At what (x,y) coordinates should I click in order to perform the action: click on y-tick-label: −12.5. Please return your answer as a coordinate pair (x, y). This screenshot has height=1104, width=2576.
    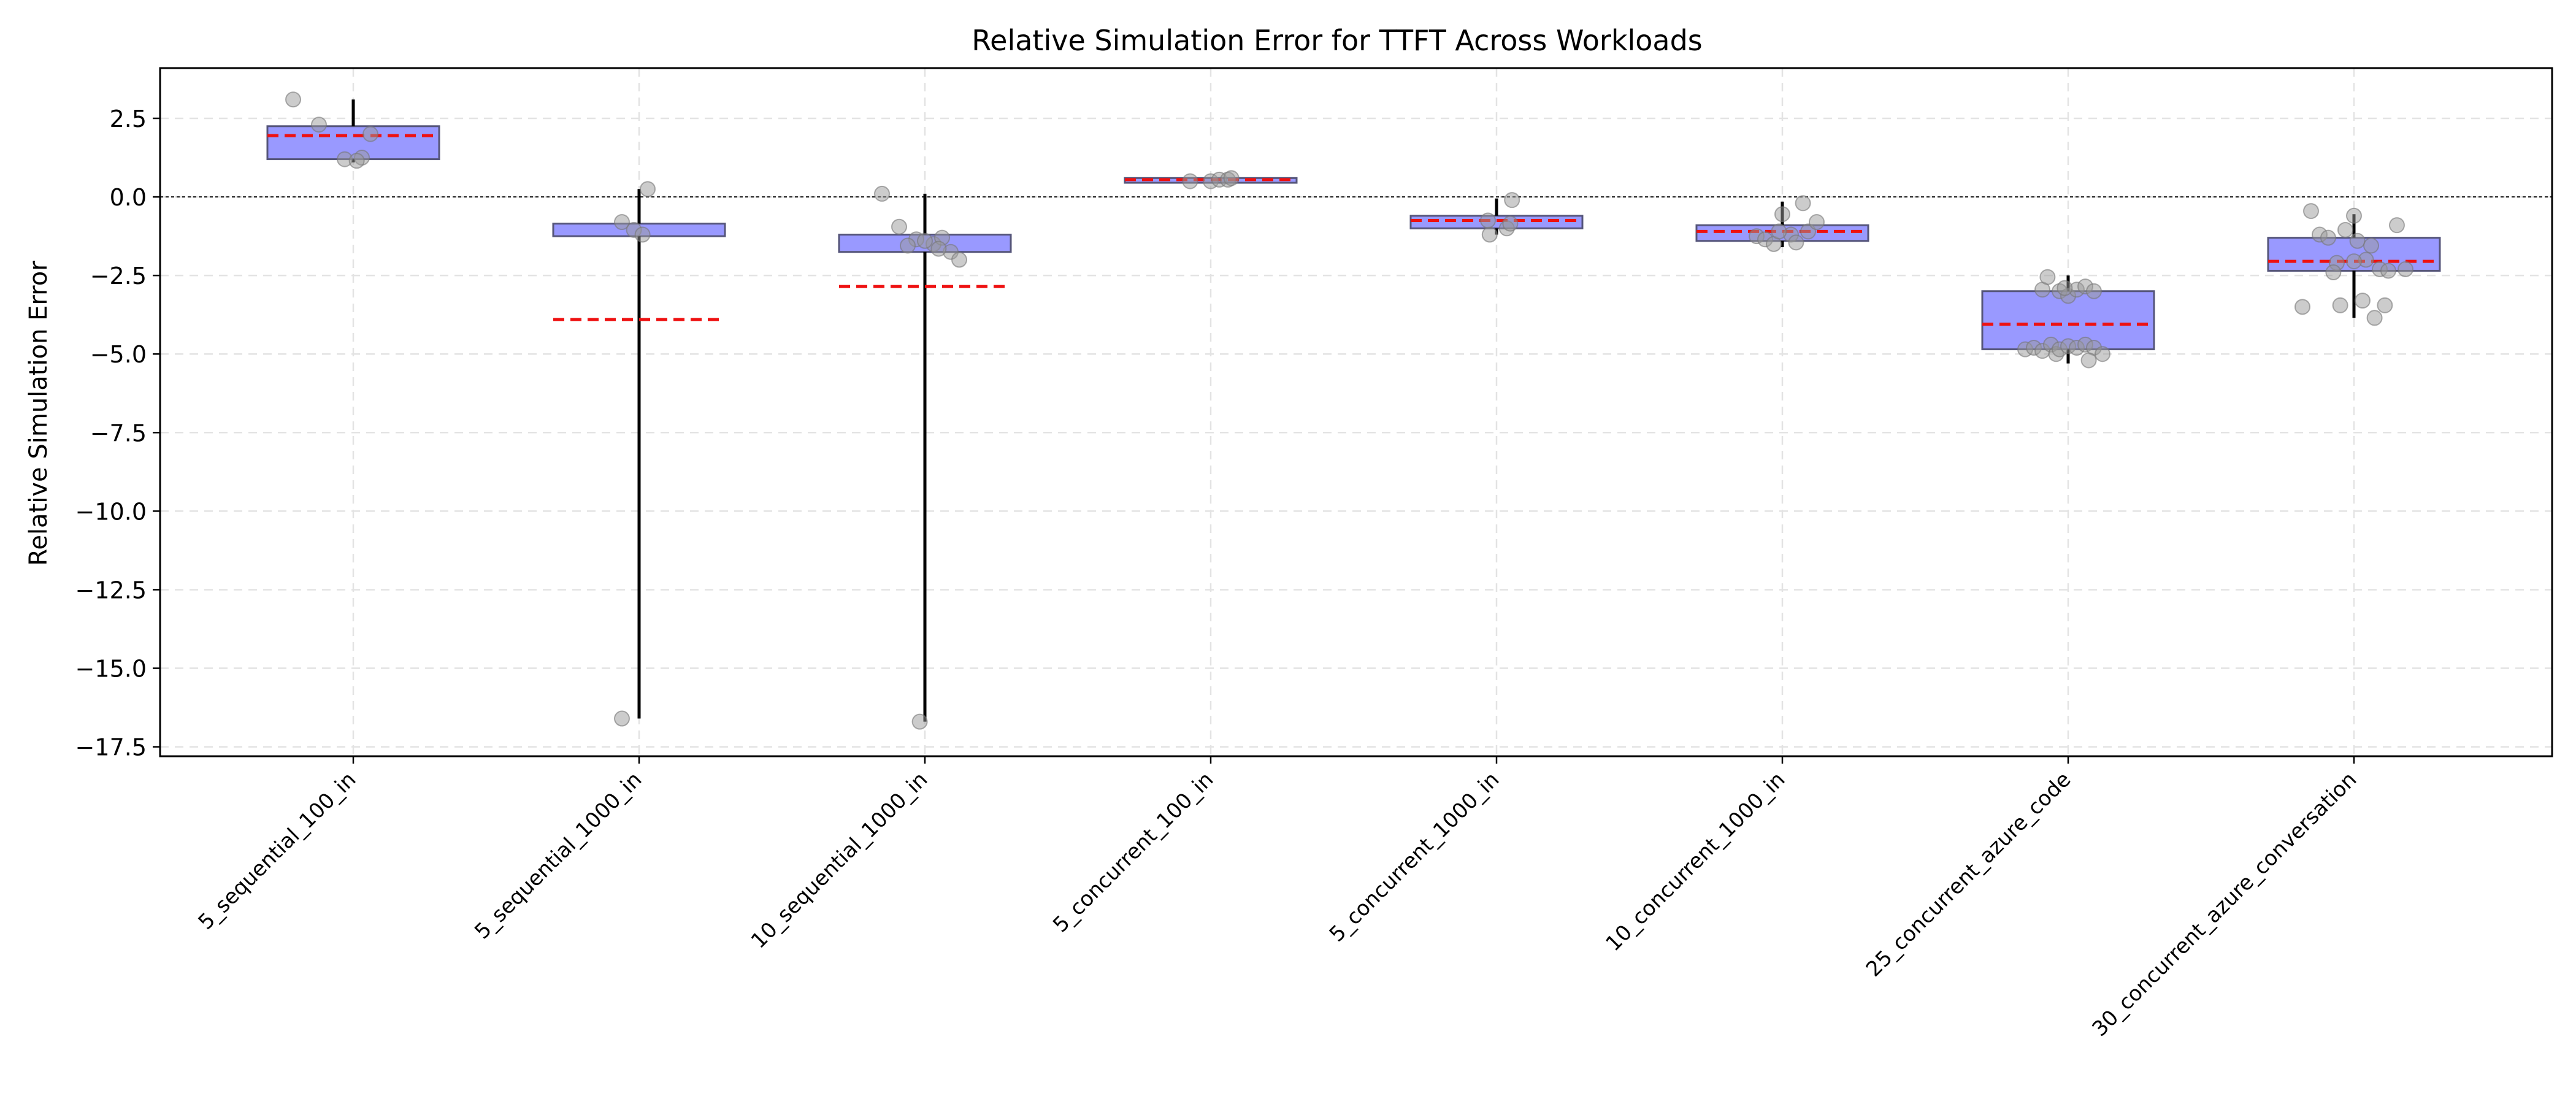
    Looking at the image, I should click on (111, 590).